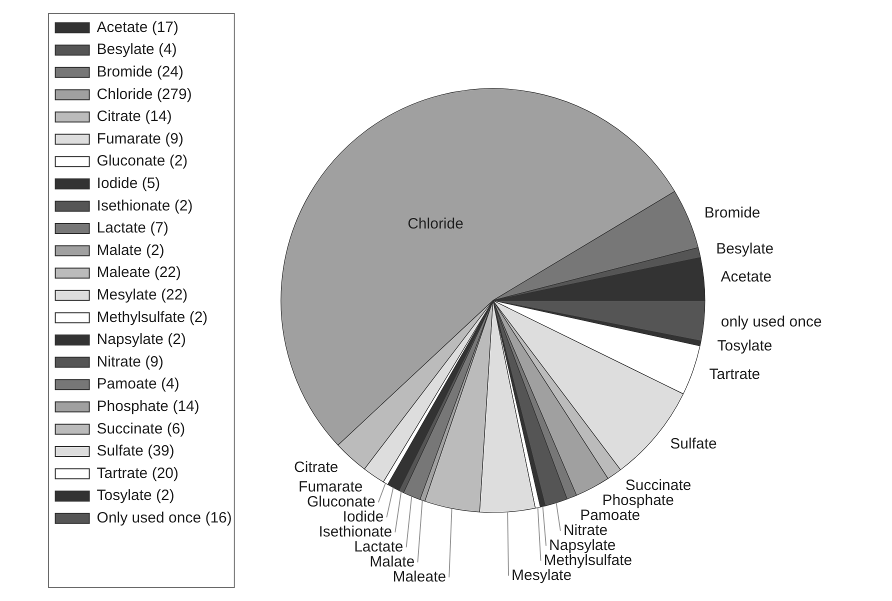 The height and width of the screenshot is (601, 892). I want to click on text: Acetate, so click(746, 277).